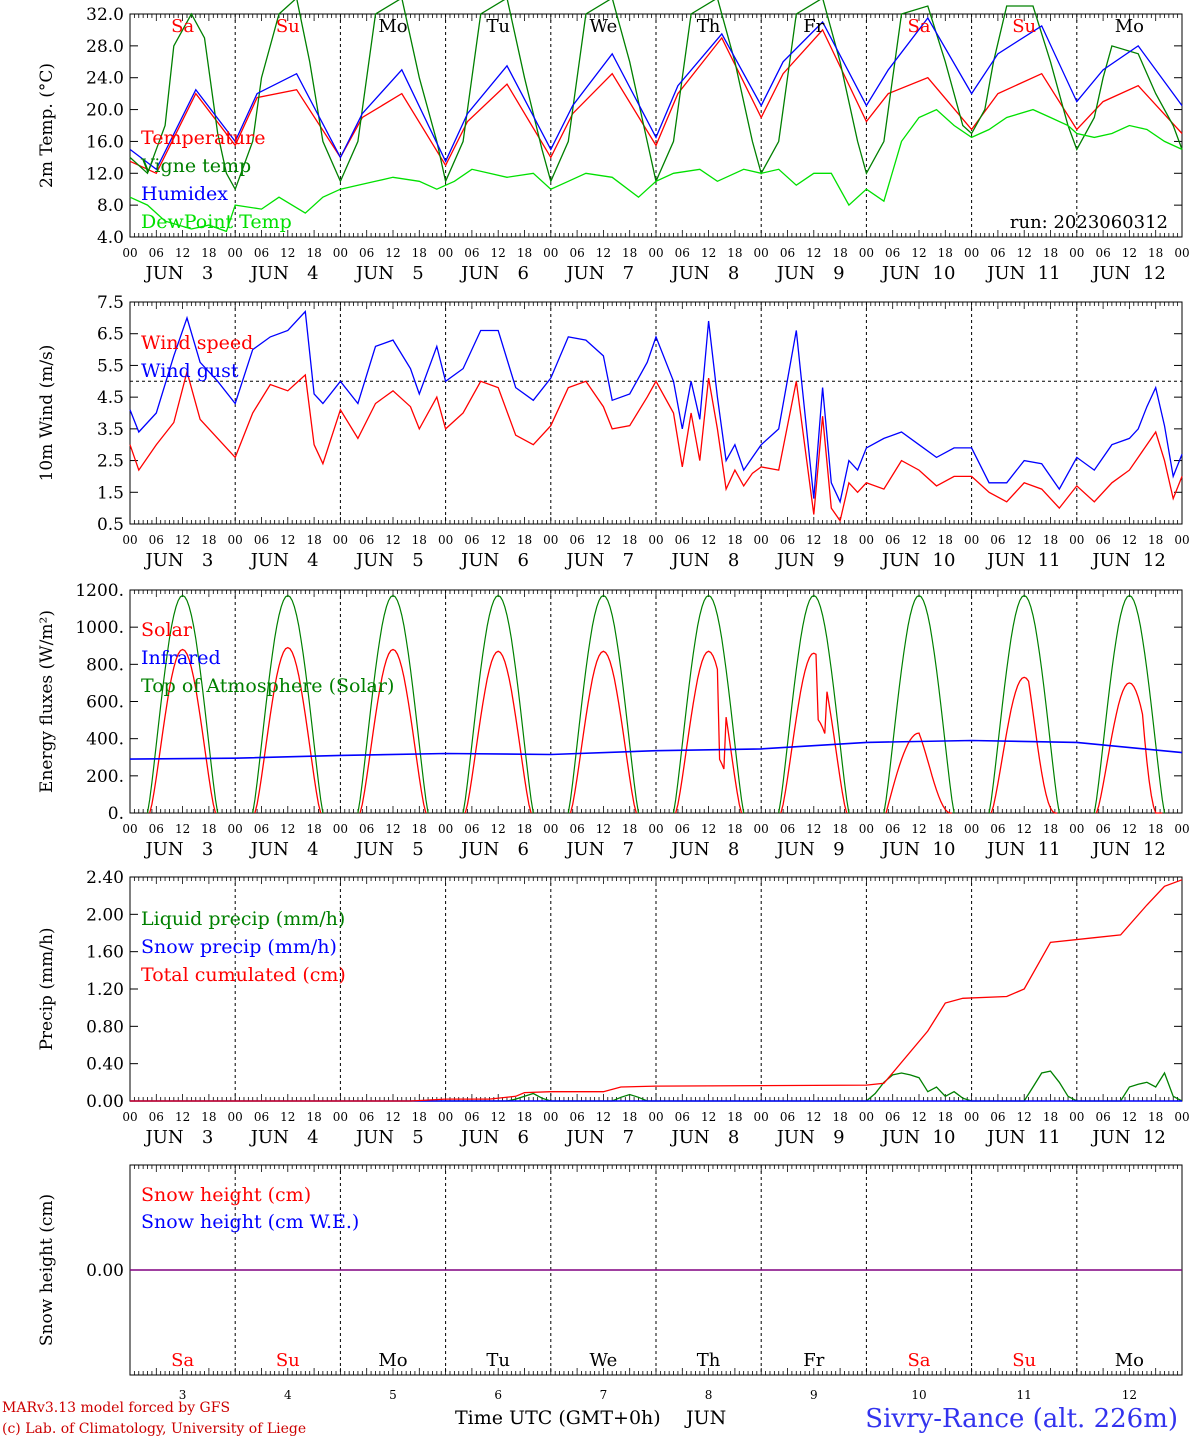 This screenshot has width=1194, height=1440. Describe the element at coordinates (944, 1137) in the screenshot. I see `date-day-label: 10` at that location.